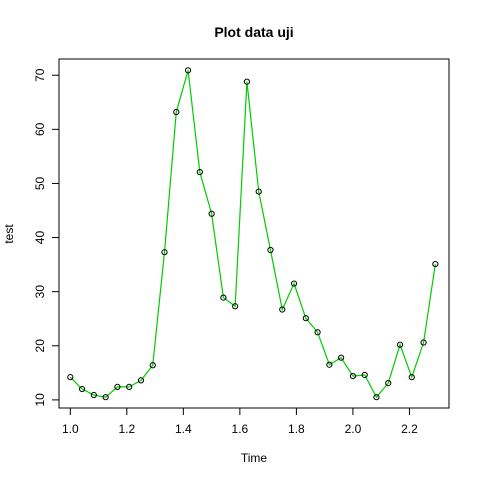 The width and height of the screenshot is (480, 480). I want to click on x-tick-label: 1.6, so click(240, 429).